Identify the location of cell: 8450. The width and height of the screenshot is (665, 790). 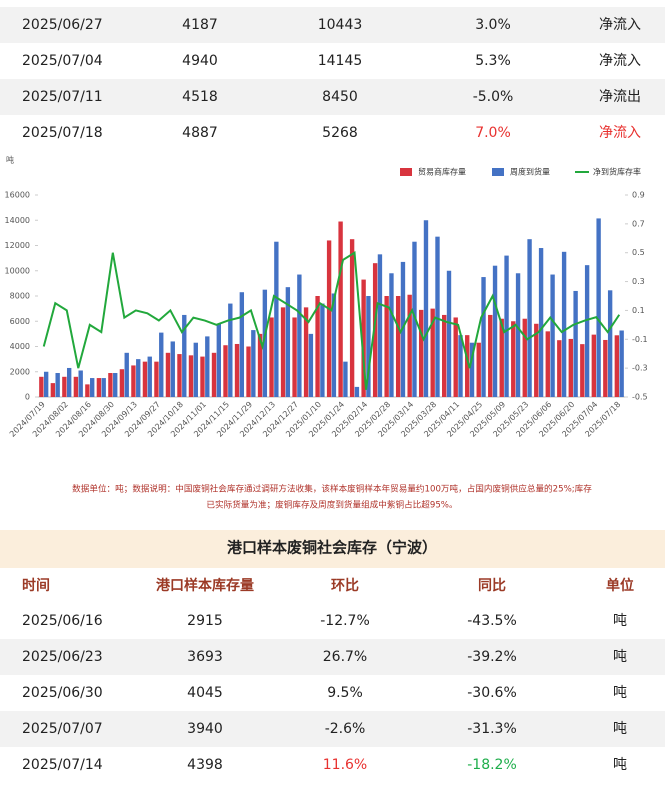
(340, 97).